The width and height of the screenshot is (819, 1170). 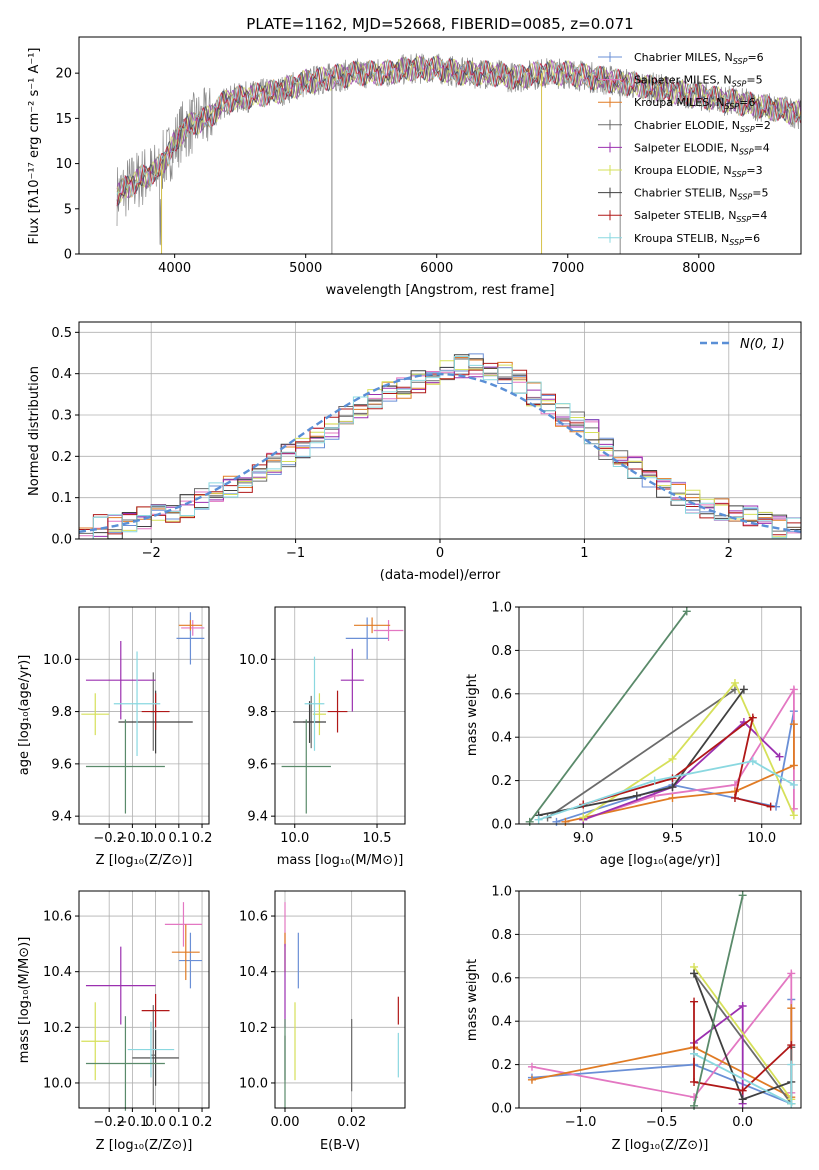 I want to click on legend-sub-1: SSP, so click(x=739, y=84).